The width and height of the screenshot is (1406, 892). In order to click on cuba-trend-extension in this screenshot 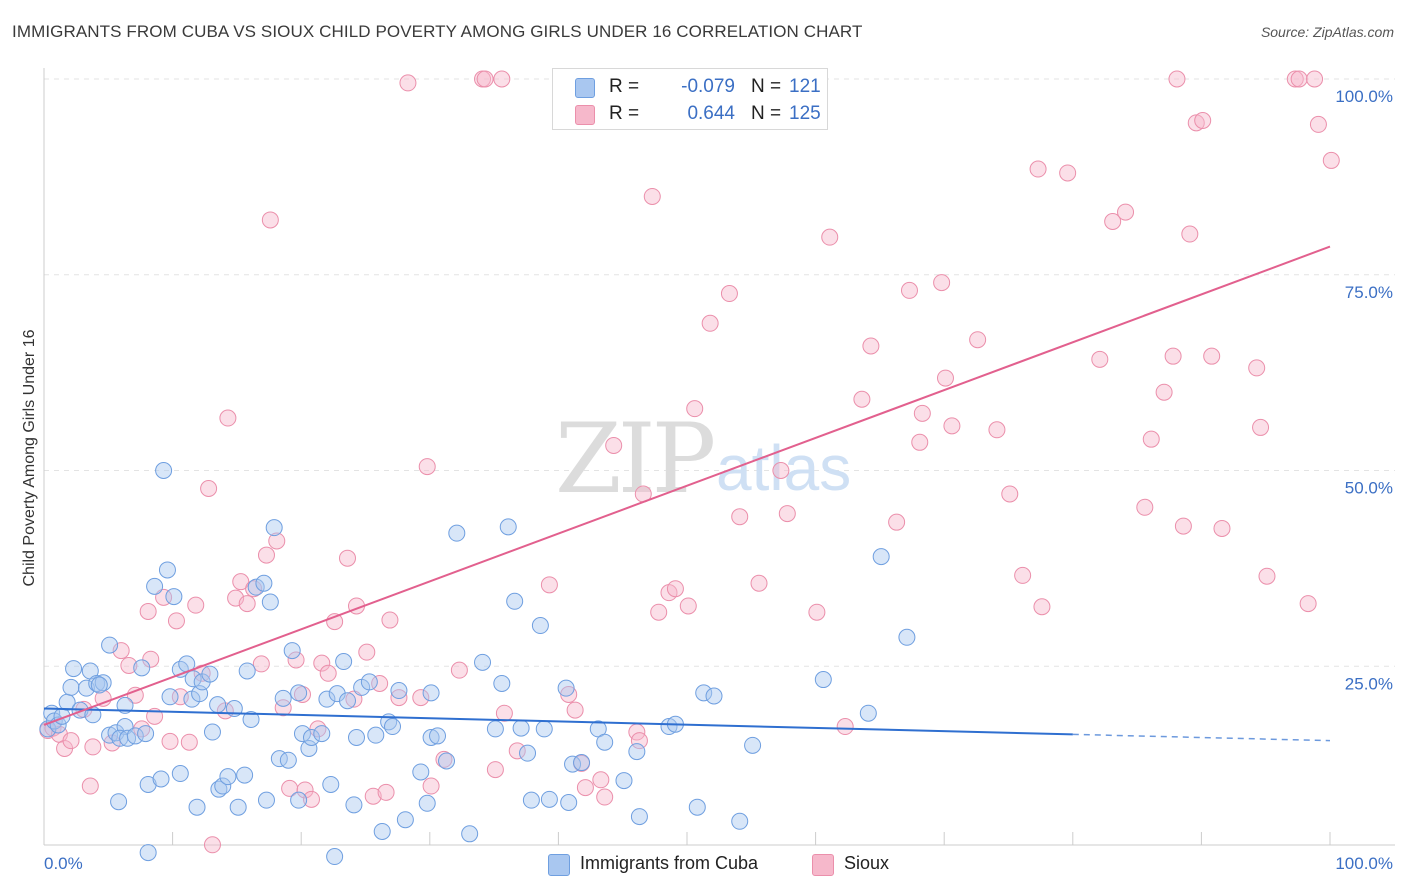, I will do `click(1201, 737)`.